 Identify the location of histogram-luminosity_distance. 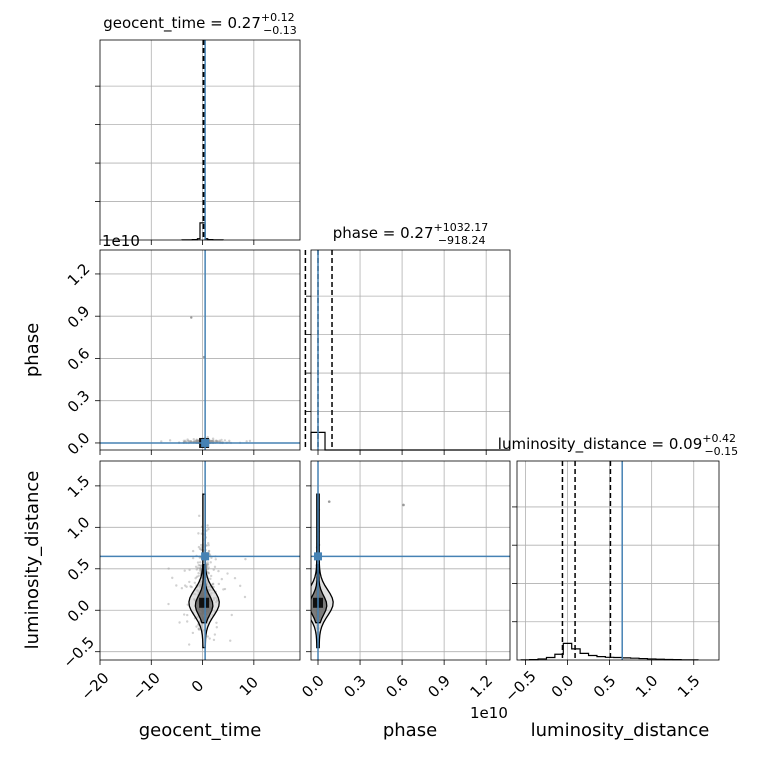
(609, 651).